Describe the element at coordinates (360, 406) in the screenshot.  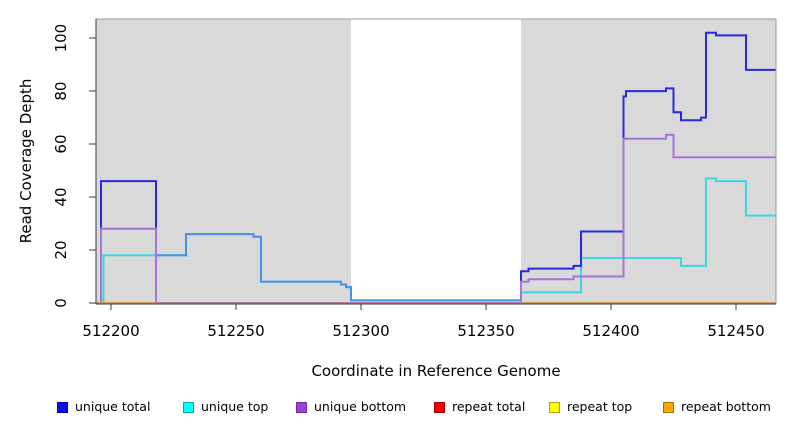
I see `legend-label: unique bottom` at that location.